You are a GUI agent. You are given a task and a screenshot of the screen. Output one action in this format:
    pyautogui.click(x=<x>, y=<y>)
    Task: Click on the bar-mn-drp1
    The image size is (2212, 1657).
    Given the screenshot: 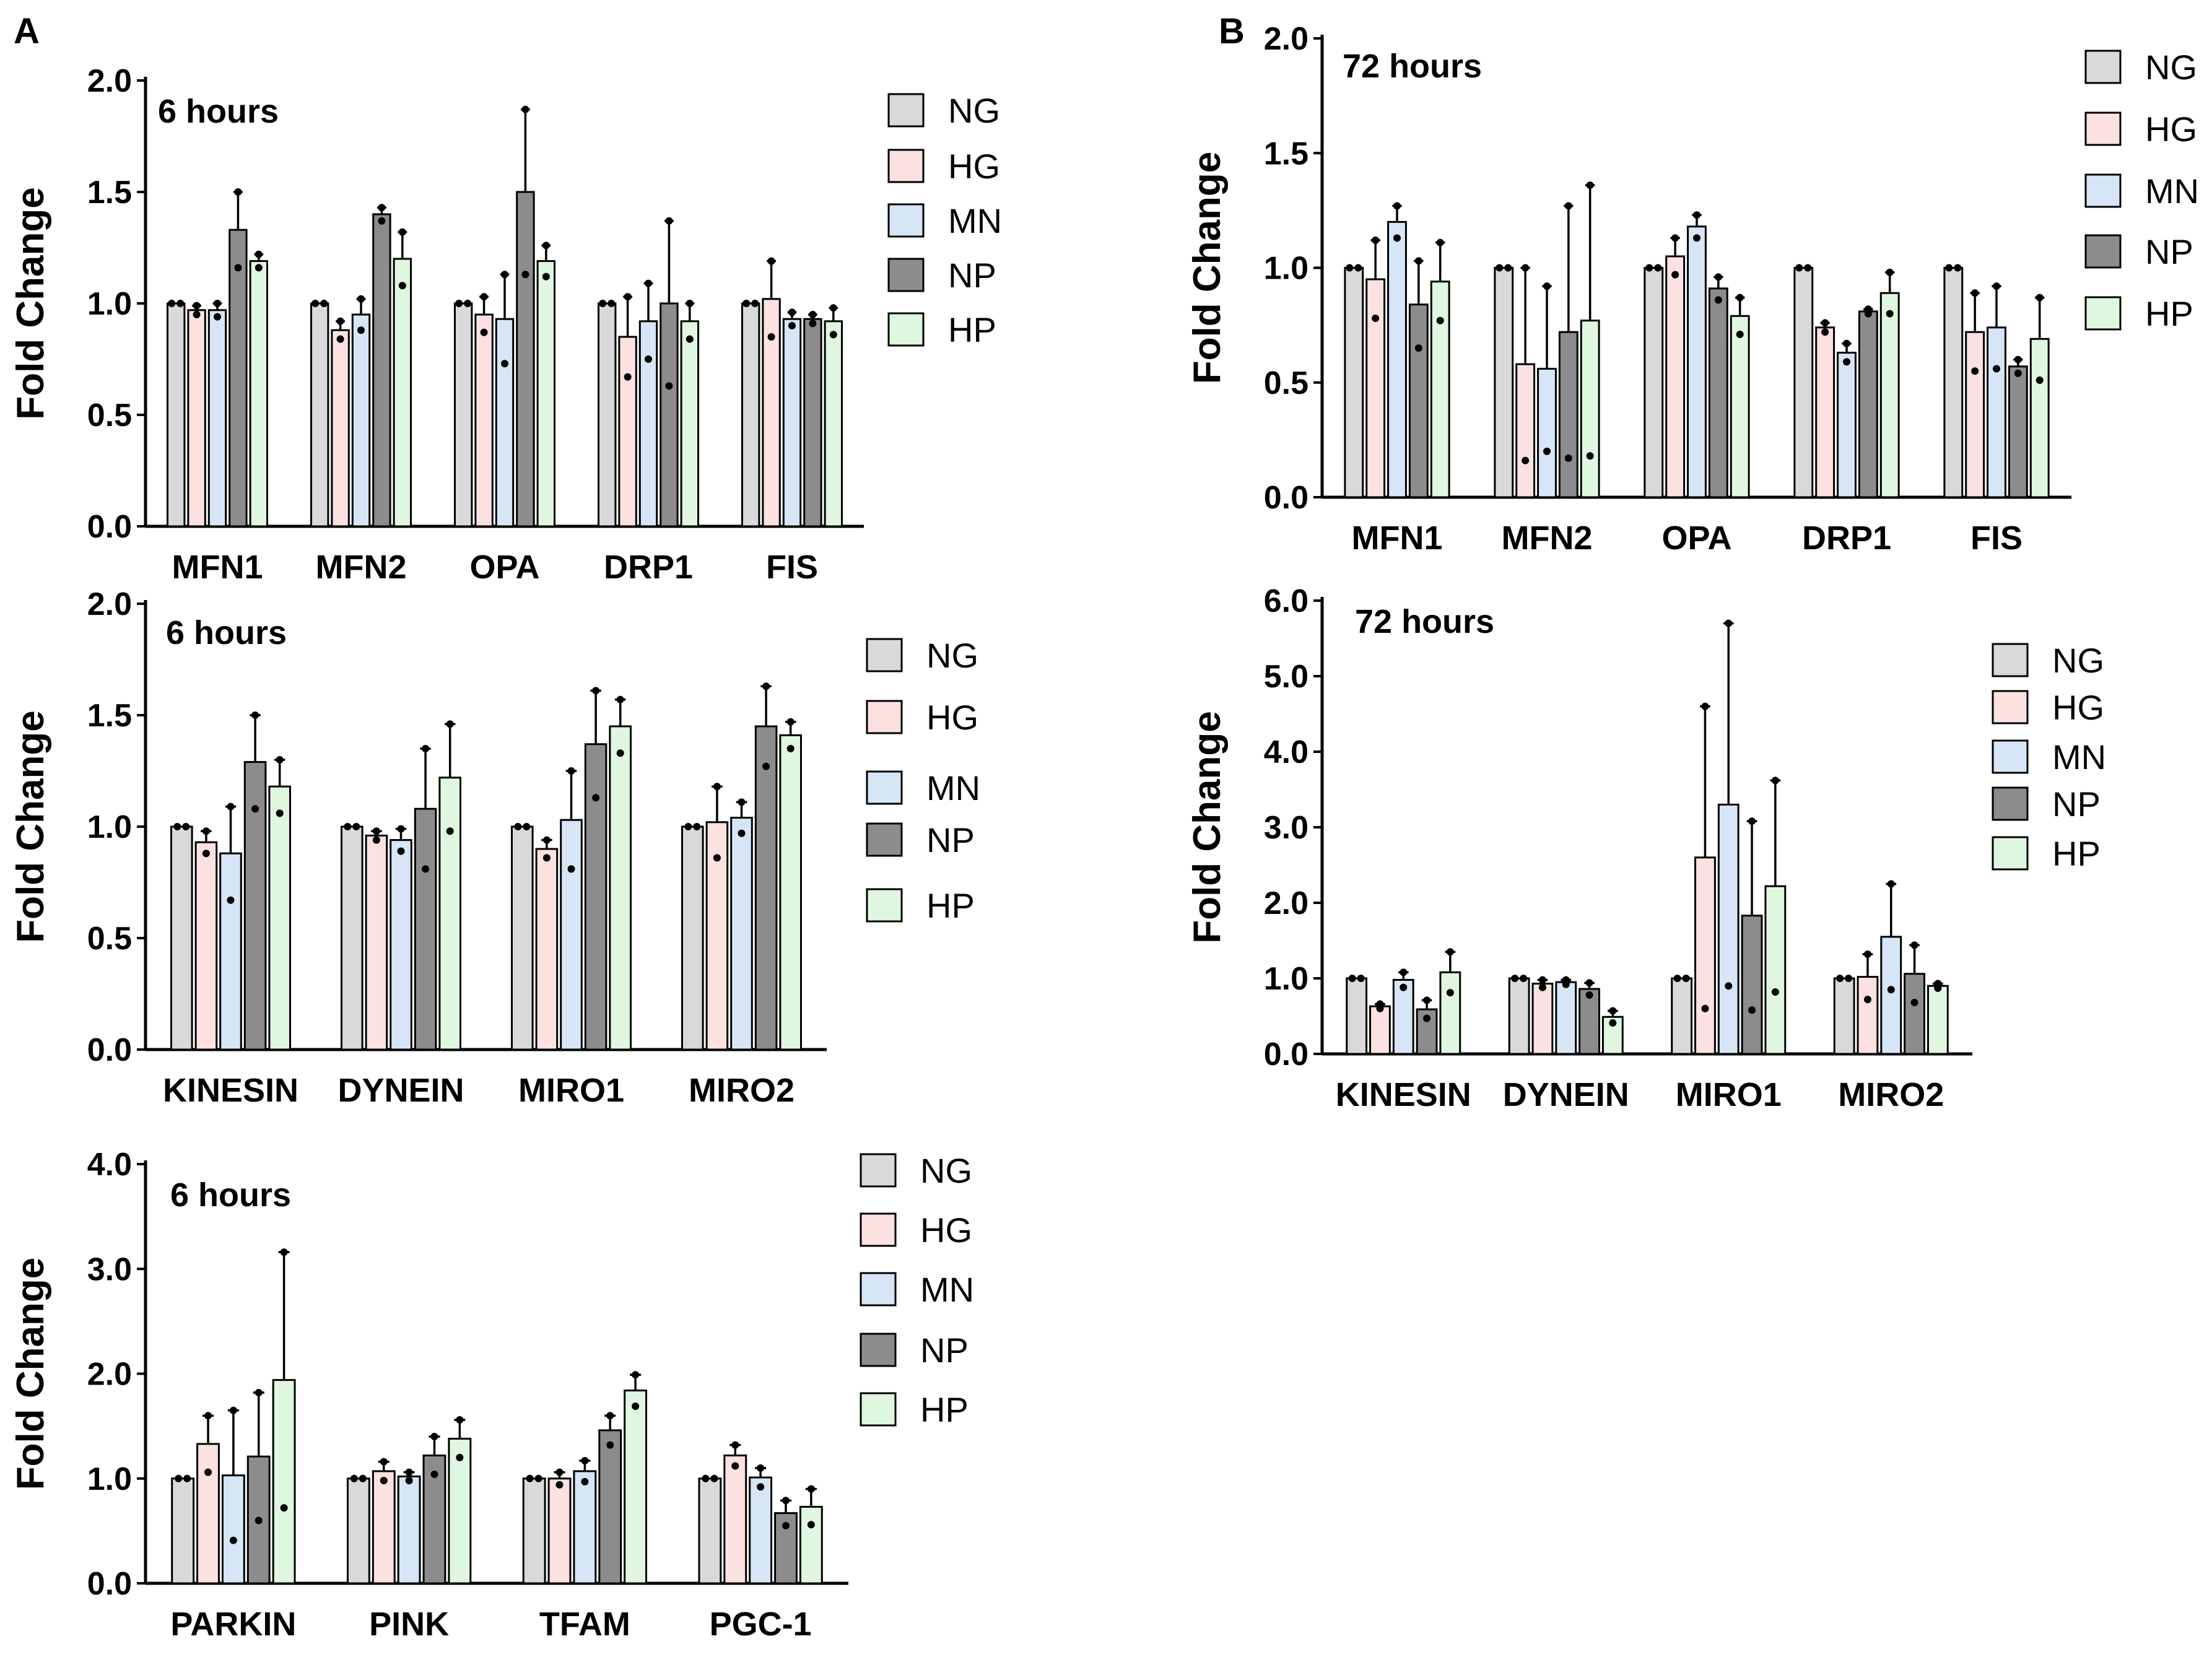 What is the action you would take?
    pyautogui.click(x=1847, y=425)
    